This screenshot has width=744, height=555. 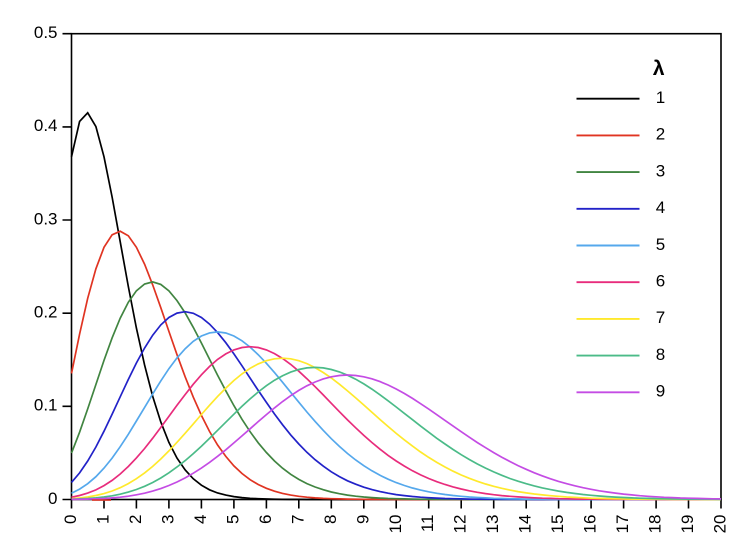 What do you see at coordinates (655, 524) in the screenshot?
I see `svg-text: 18` at bounding box center [655, 524].